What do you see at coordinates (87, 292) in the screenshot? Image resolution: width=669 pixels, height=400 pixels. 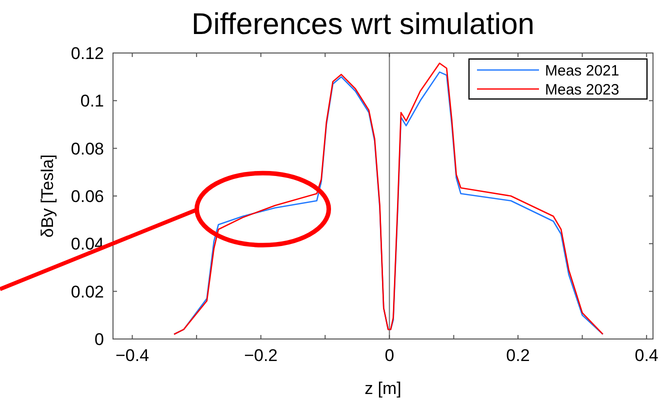 I see `y-tick-label: 0.02` at bounding box center [87, 292].